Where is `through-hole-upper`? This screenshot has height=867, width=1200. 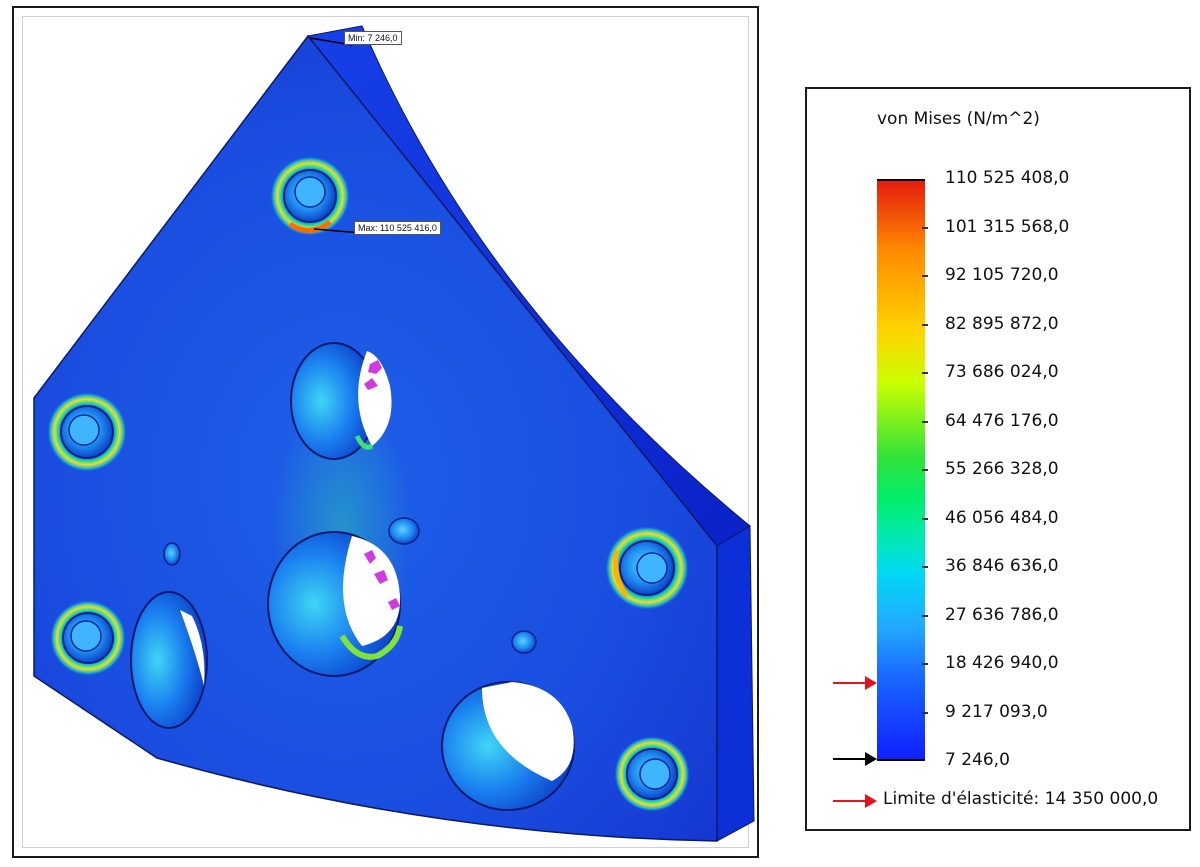 through-hole-upper is located at coordinates (341, 401).